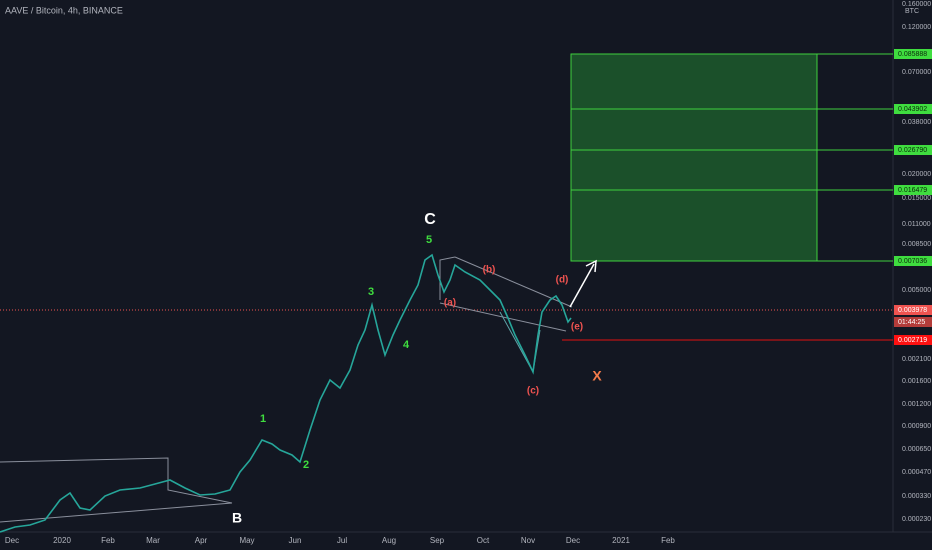 This screenshot has height=550, width=932. Describe the element at coordinates (450, 303) in the screenshot. I see `wave-label: (a)` at that location.